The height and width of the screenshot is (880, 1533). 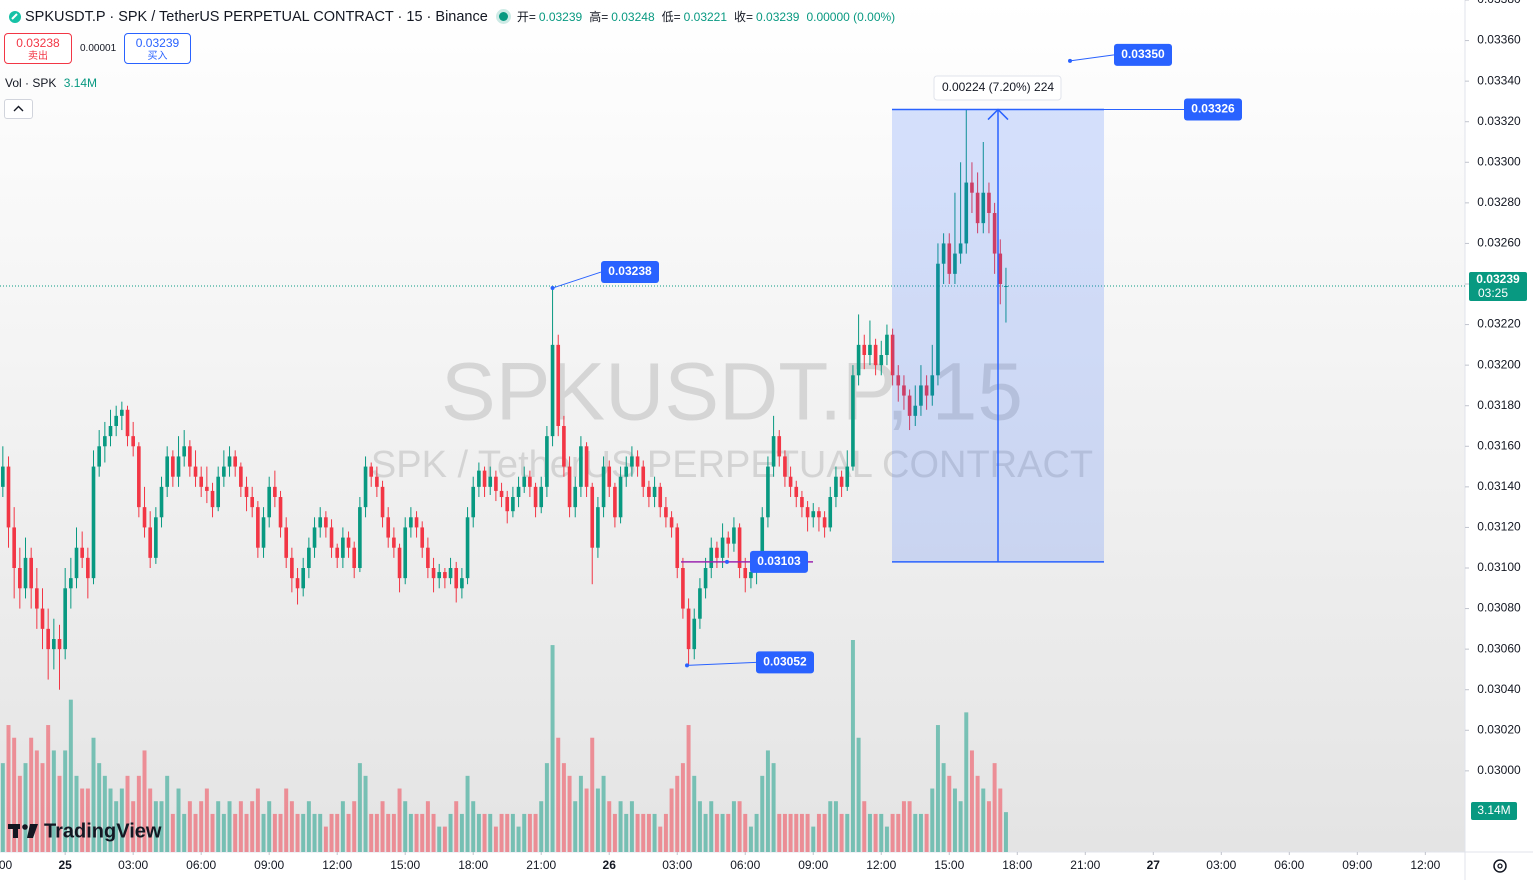 What do you see at coordinates (65, 865) in the screenshot?
I see `x-tick-label: 25` at bounding box center [65, 865].